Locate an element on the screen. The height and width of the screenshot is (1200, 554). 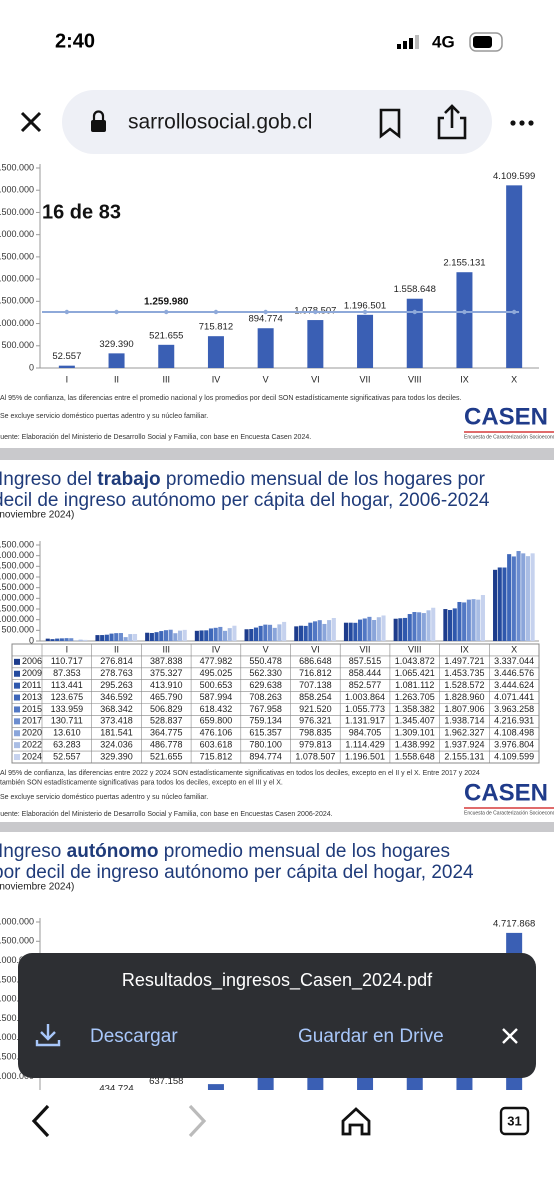
table-cell: 465.790 is located at coordinates (166, 697).